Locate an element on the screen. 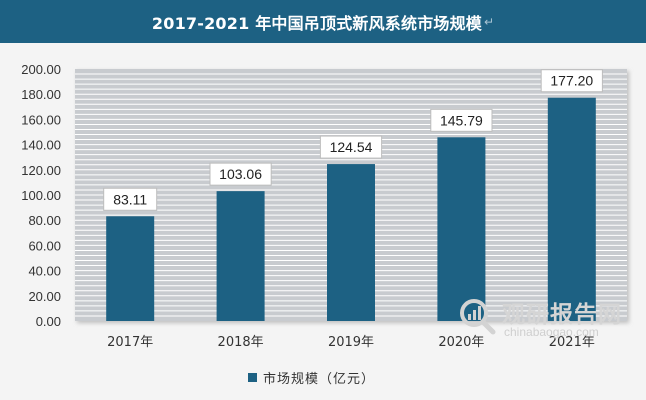  data-label: 177.20 is located at coordinates (571, 81).